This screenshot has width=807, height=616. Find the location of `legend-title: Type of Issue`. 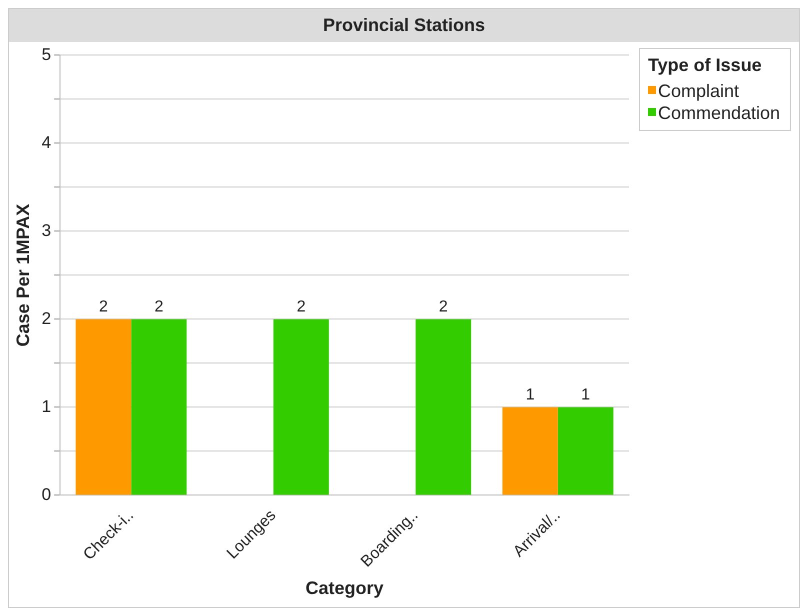

legend-title: Type of Issue is located at coordinates (705, 65).